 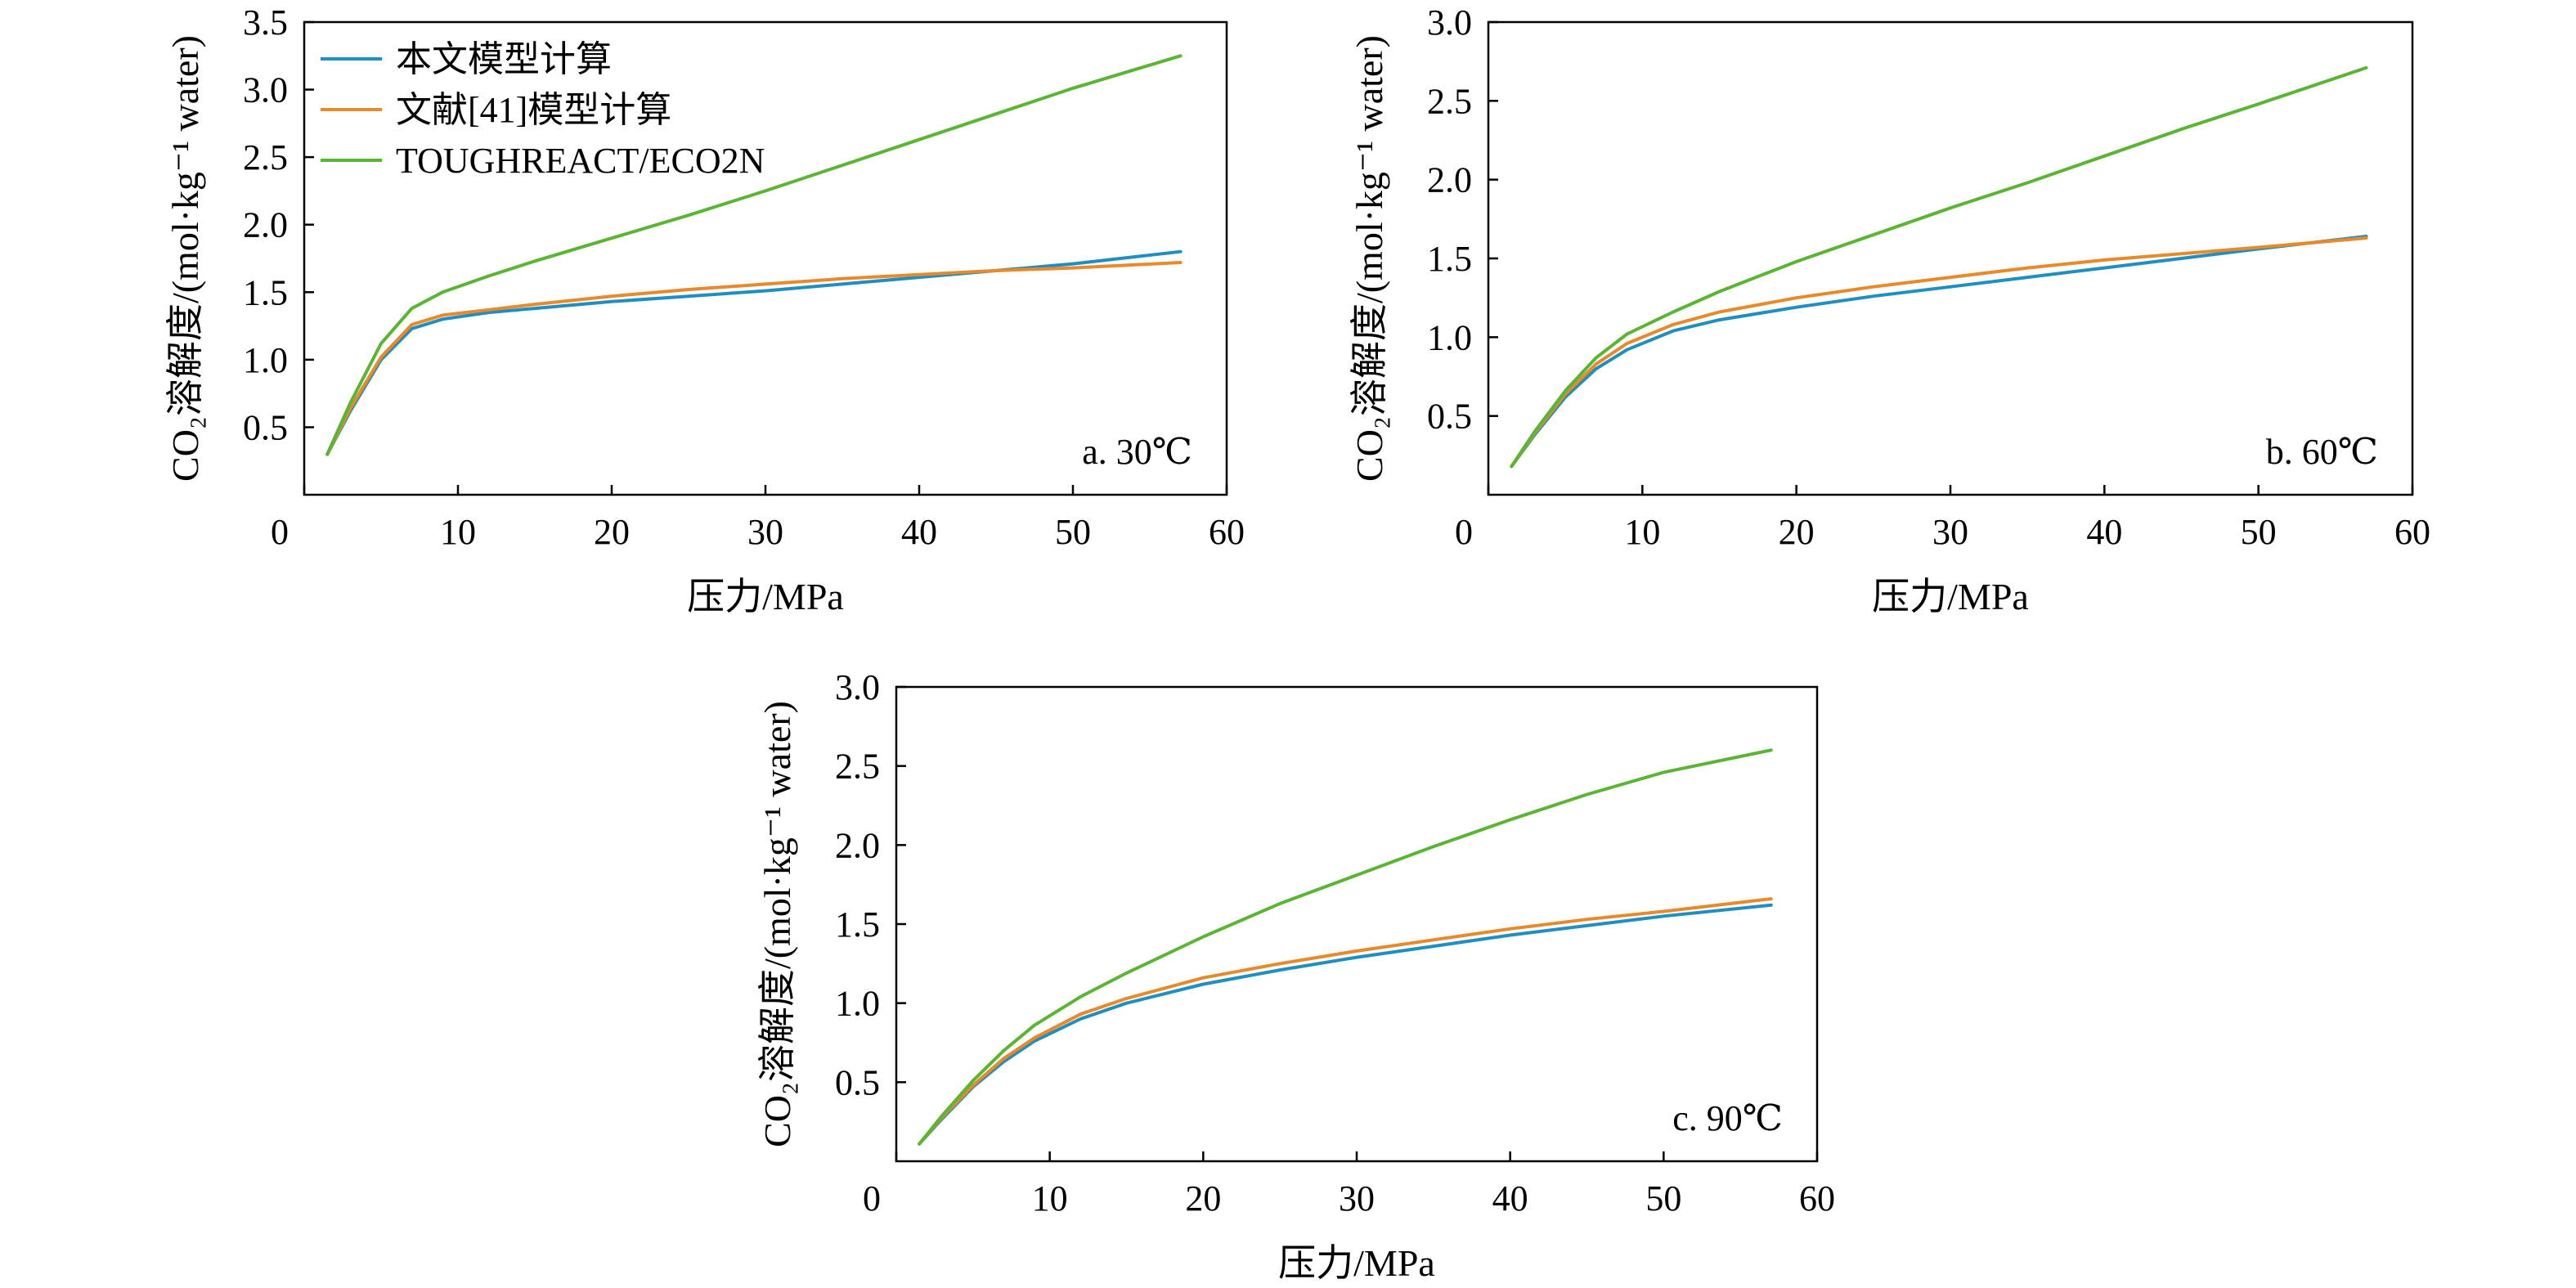 What do you see at coordinates (504, 59) in the screenshot?
I see `legend-label: 本文模型计算` at bounding box center [504, 59].